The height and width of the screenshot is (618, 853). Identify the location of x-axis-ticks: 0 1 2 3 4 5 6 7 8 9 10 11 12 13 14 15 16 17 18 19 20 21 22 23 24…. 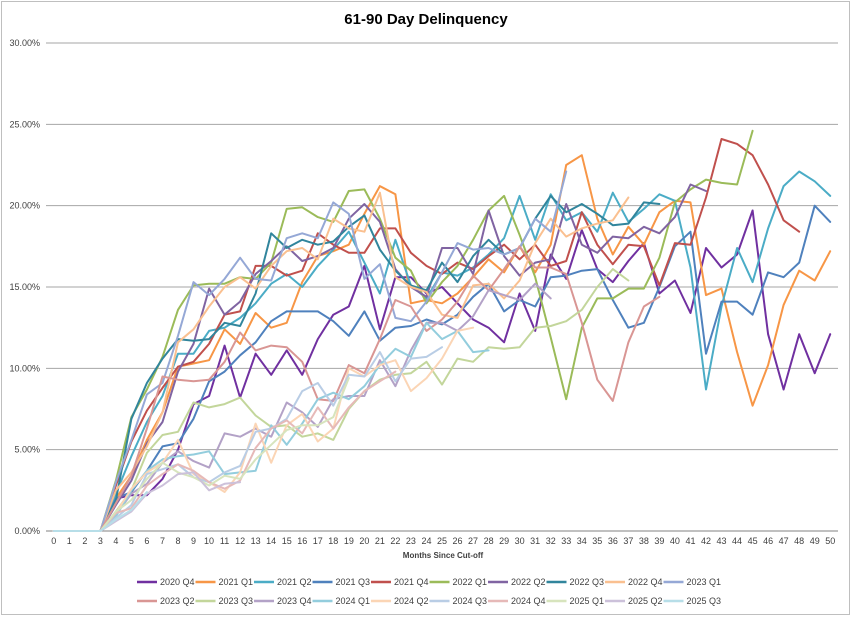
(443, 541).